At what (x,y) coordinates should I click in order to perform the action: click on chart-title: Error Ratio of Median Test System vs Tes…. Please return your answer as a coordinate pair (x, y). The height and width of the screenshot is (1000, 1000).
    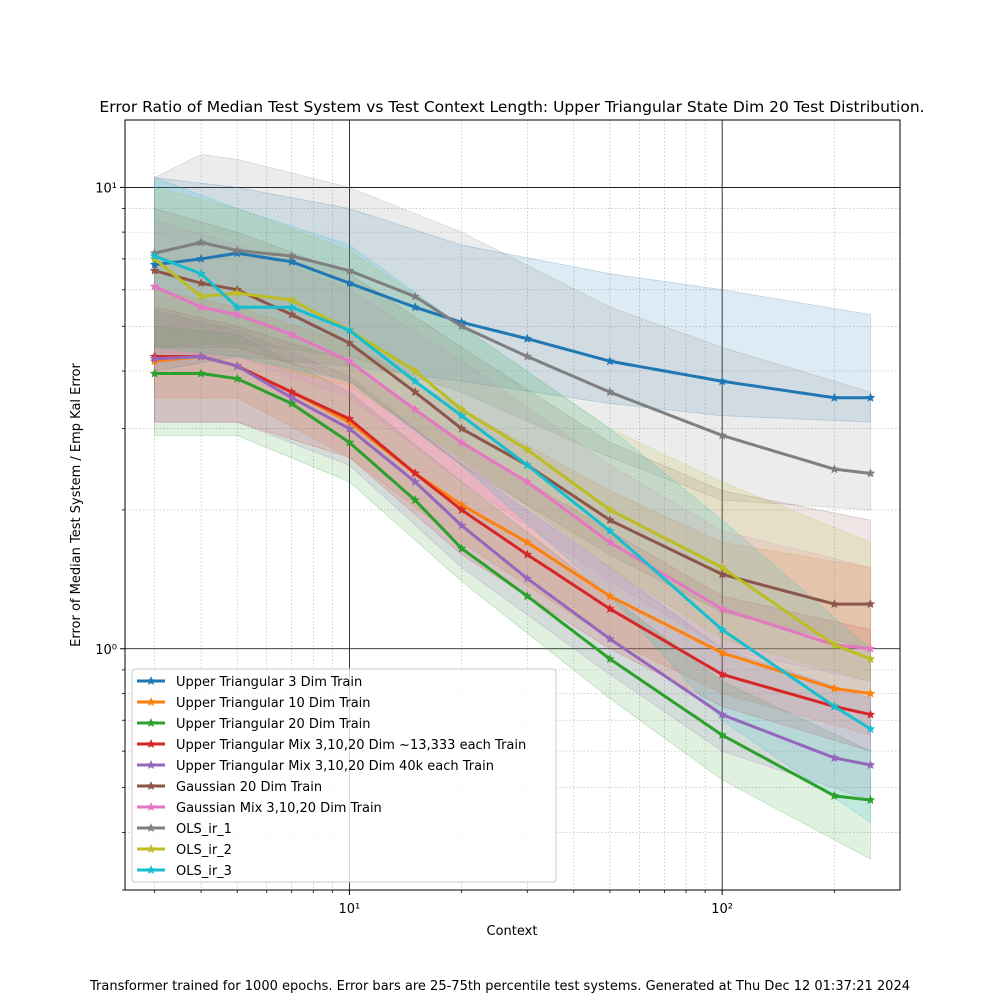
    Looking at the image, I should click on (511, 107).